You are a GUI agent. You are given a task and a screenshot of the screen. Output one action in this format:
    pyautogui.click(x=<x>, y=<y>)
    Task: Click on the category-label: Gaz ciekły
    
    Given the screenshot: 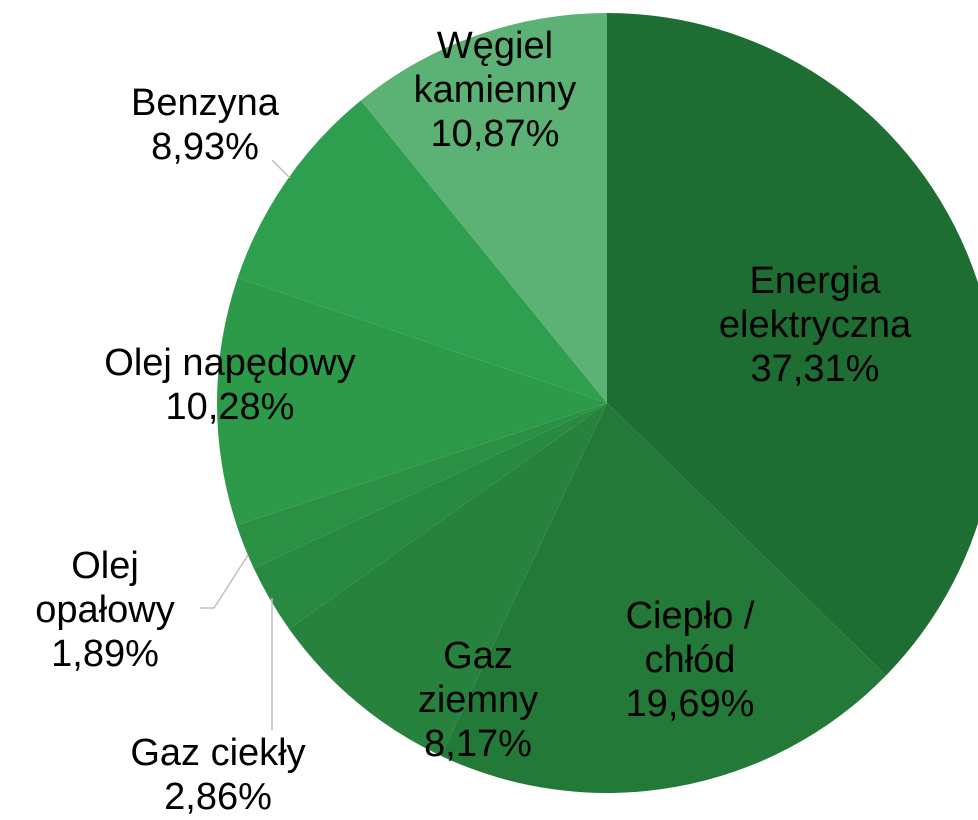 What is the action you would take?
    pyautogui.click(x=218, y=753)
    